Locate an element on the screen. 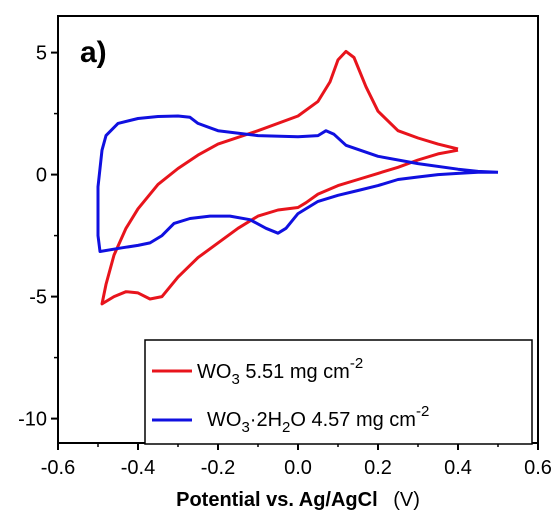 This screenshot has height=526, width=555. legend-box is located at coordinates (338, 392).